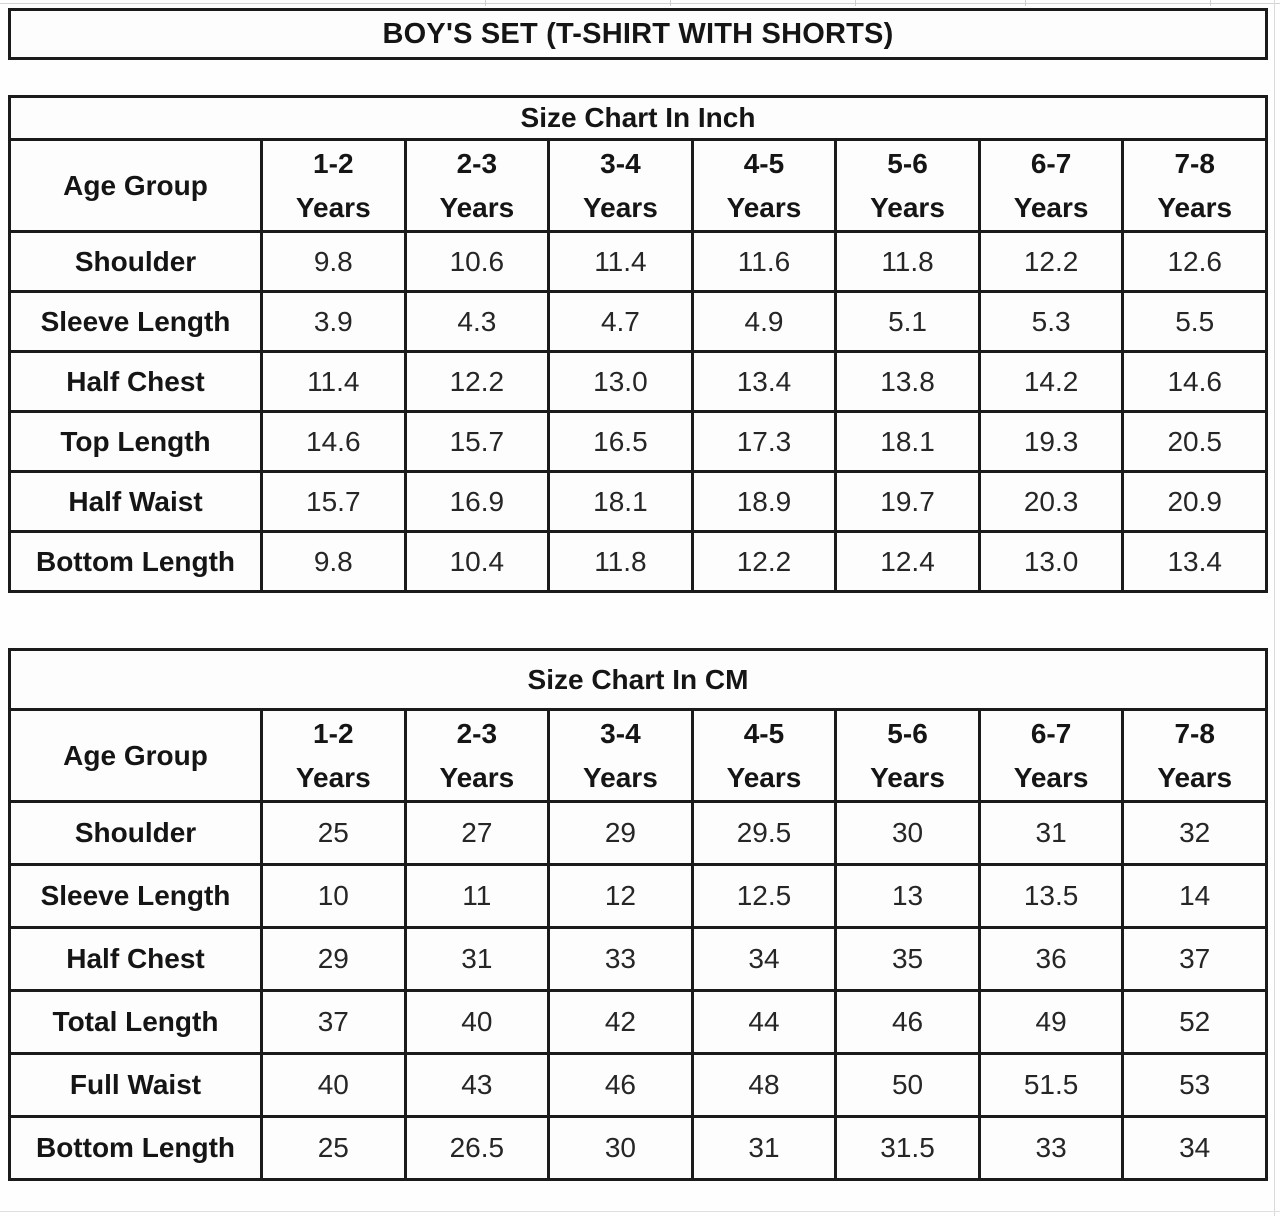 The image size is (1280, 1216). I want to click on measurement-cell: 10.6, so click(477, 261).